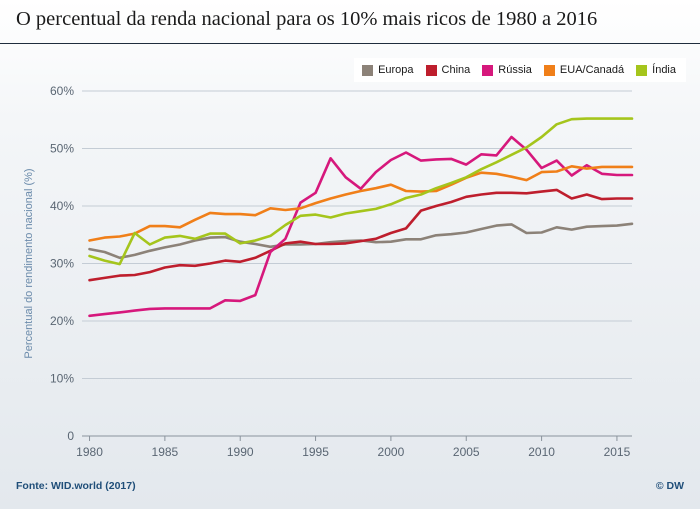  Describe the element at coordinates (541, 452) in the screenshot. I see `x-tick-label: 2010` at that location.